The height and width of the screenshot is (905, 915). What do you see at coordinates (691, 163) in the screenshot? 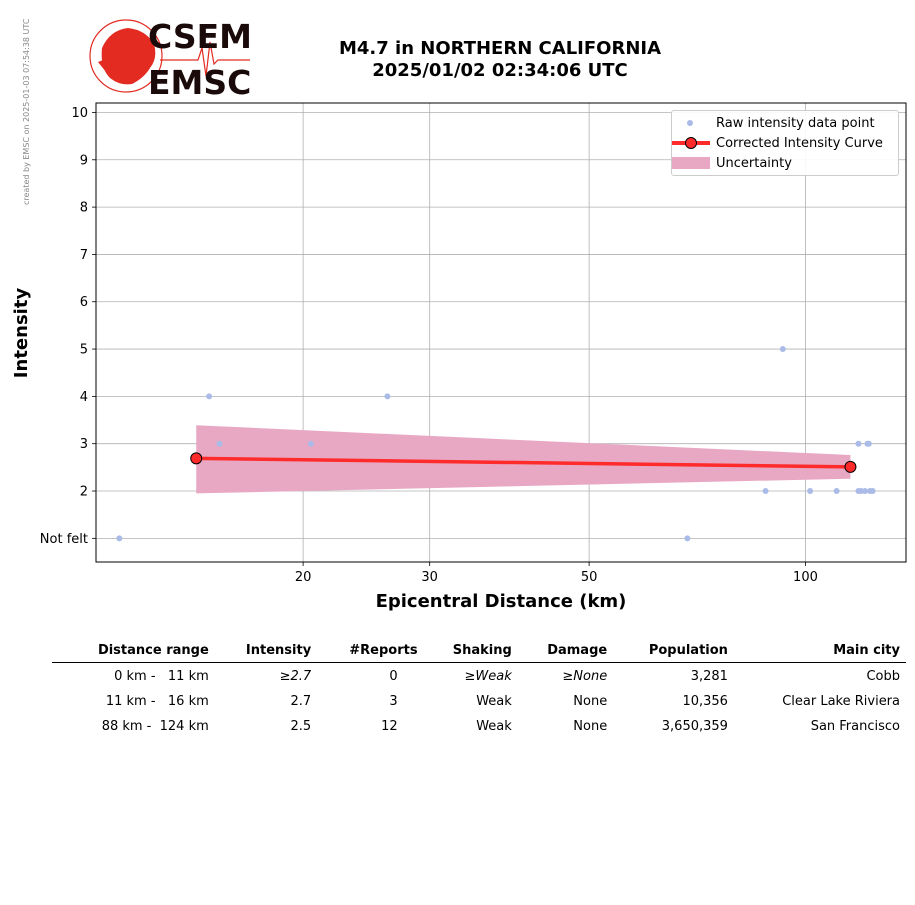
I see `legend-band-icon` at bounding box center [691, 163].